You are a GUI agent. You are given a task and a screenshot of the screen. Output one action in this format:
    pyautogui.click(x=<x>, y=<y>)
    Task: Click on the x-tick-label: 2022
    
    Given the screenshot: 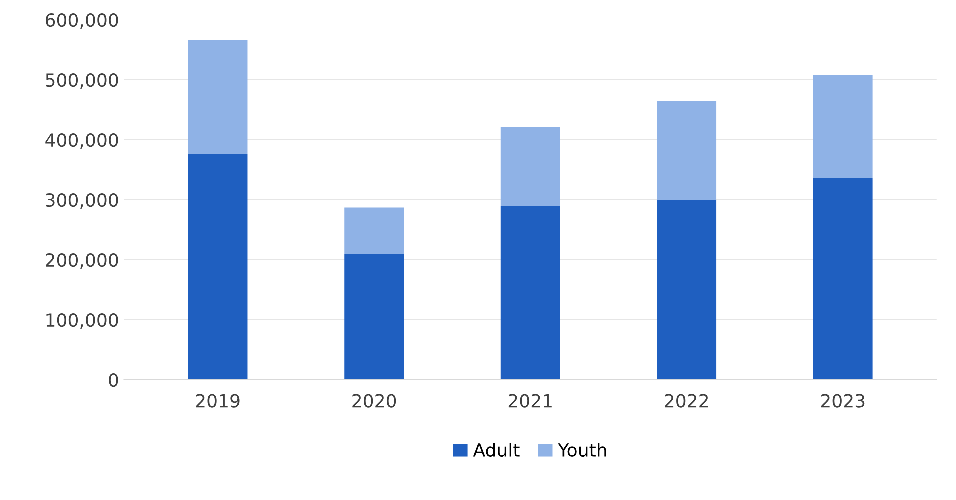 What is the action you would take?
    pyautogui.click(x=686, y=401)
    